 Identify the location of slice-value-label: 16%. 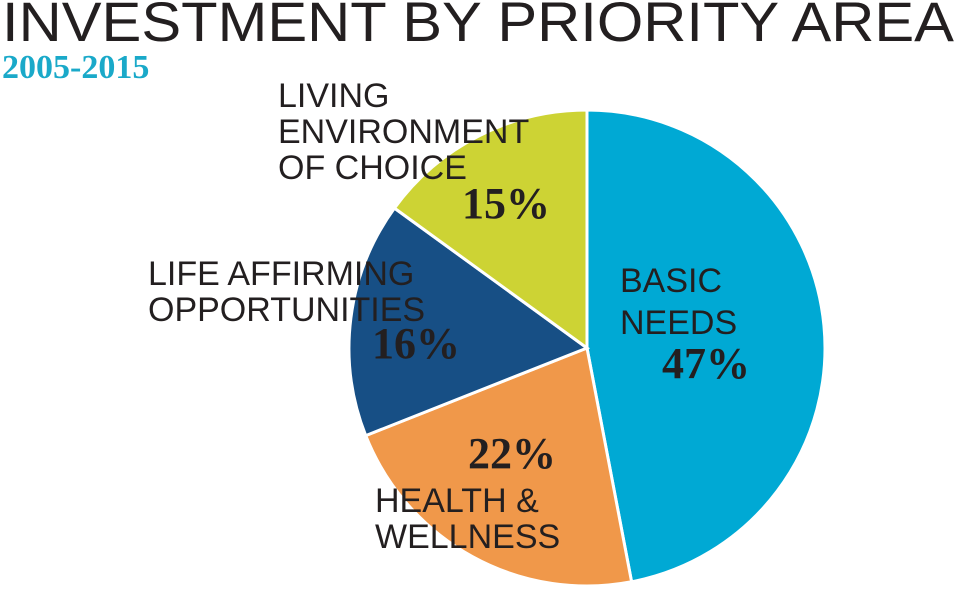
(416, 343).